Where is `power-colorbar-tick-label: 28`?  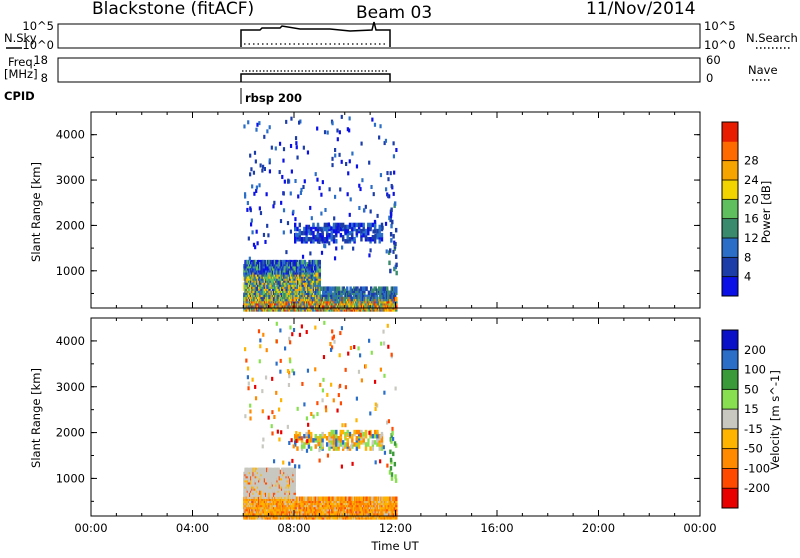 power-colorbar-tick-label: 28 is located at coordinates (751, 161).